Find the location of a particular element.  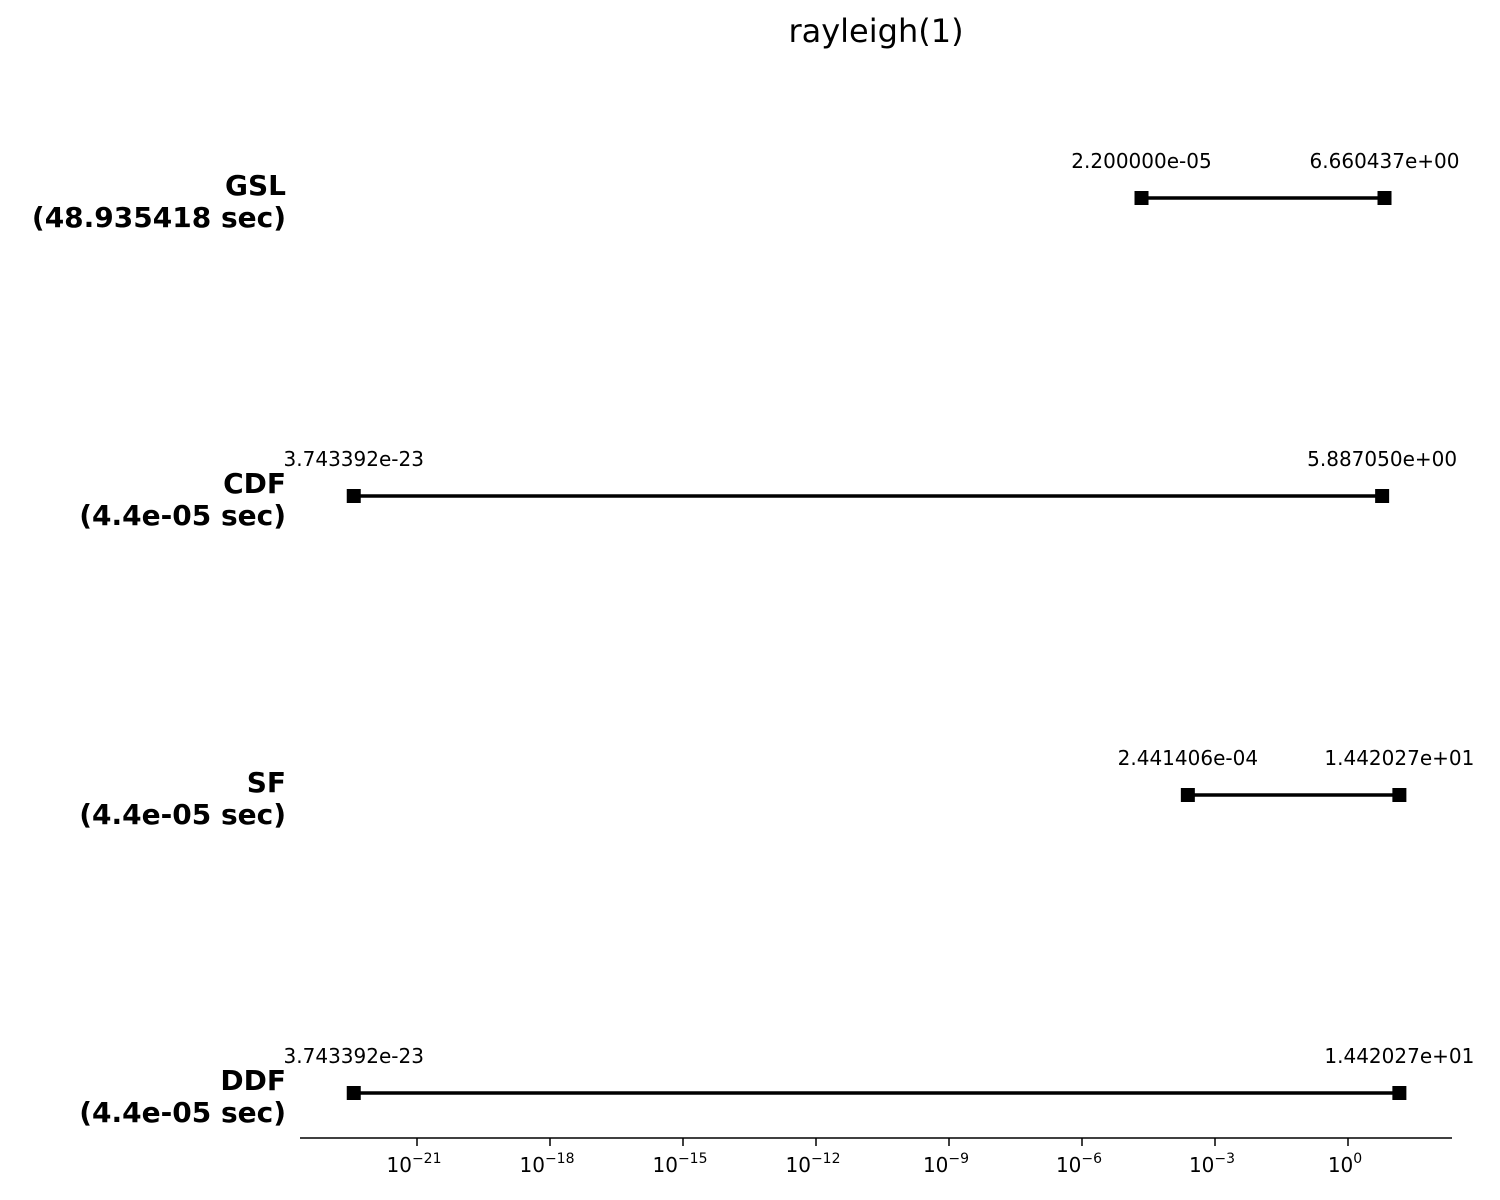

min-value-label: 2.441406e-04 is located at coordinates (1188, 758).